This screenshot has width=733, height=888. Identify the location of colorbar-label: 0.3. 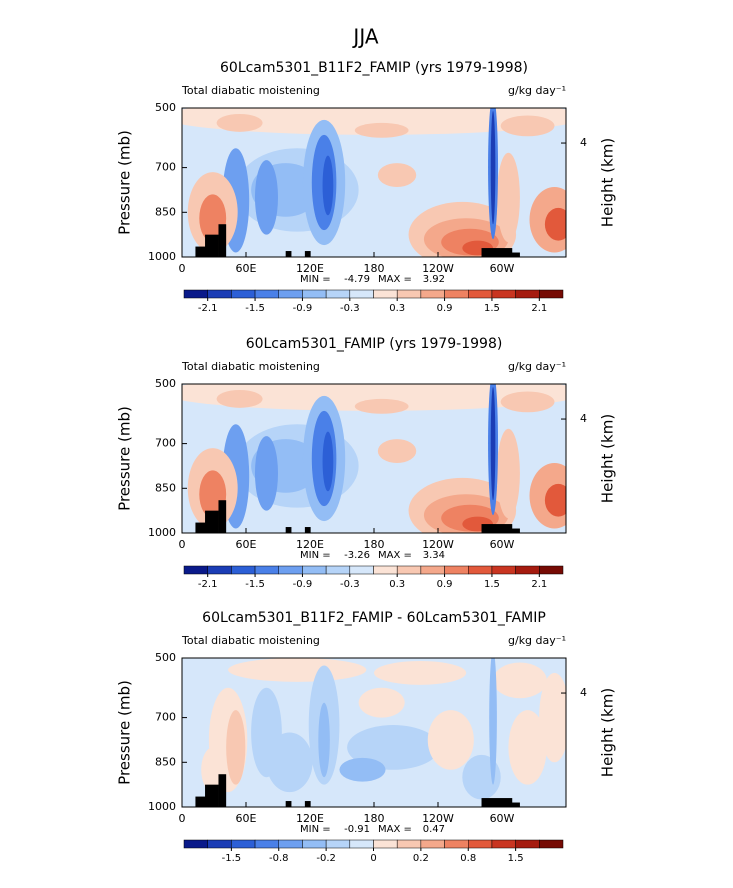
(397, 308).